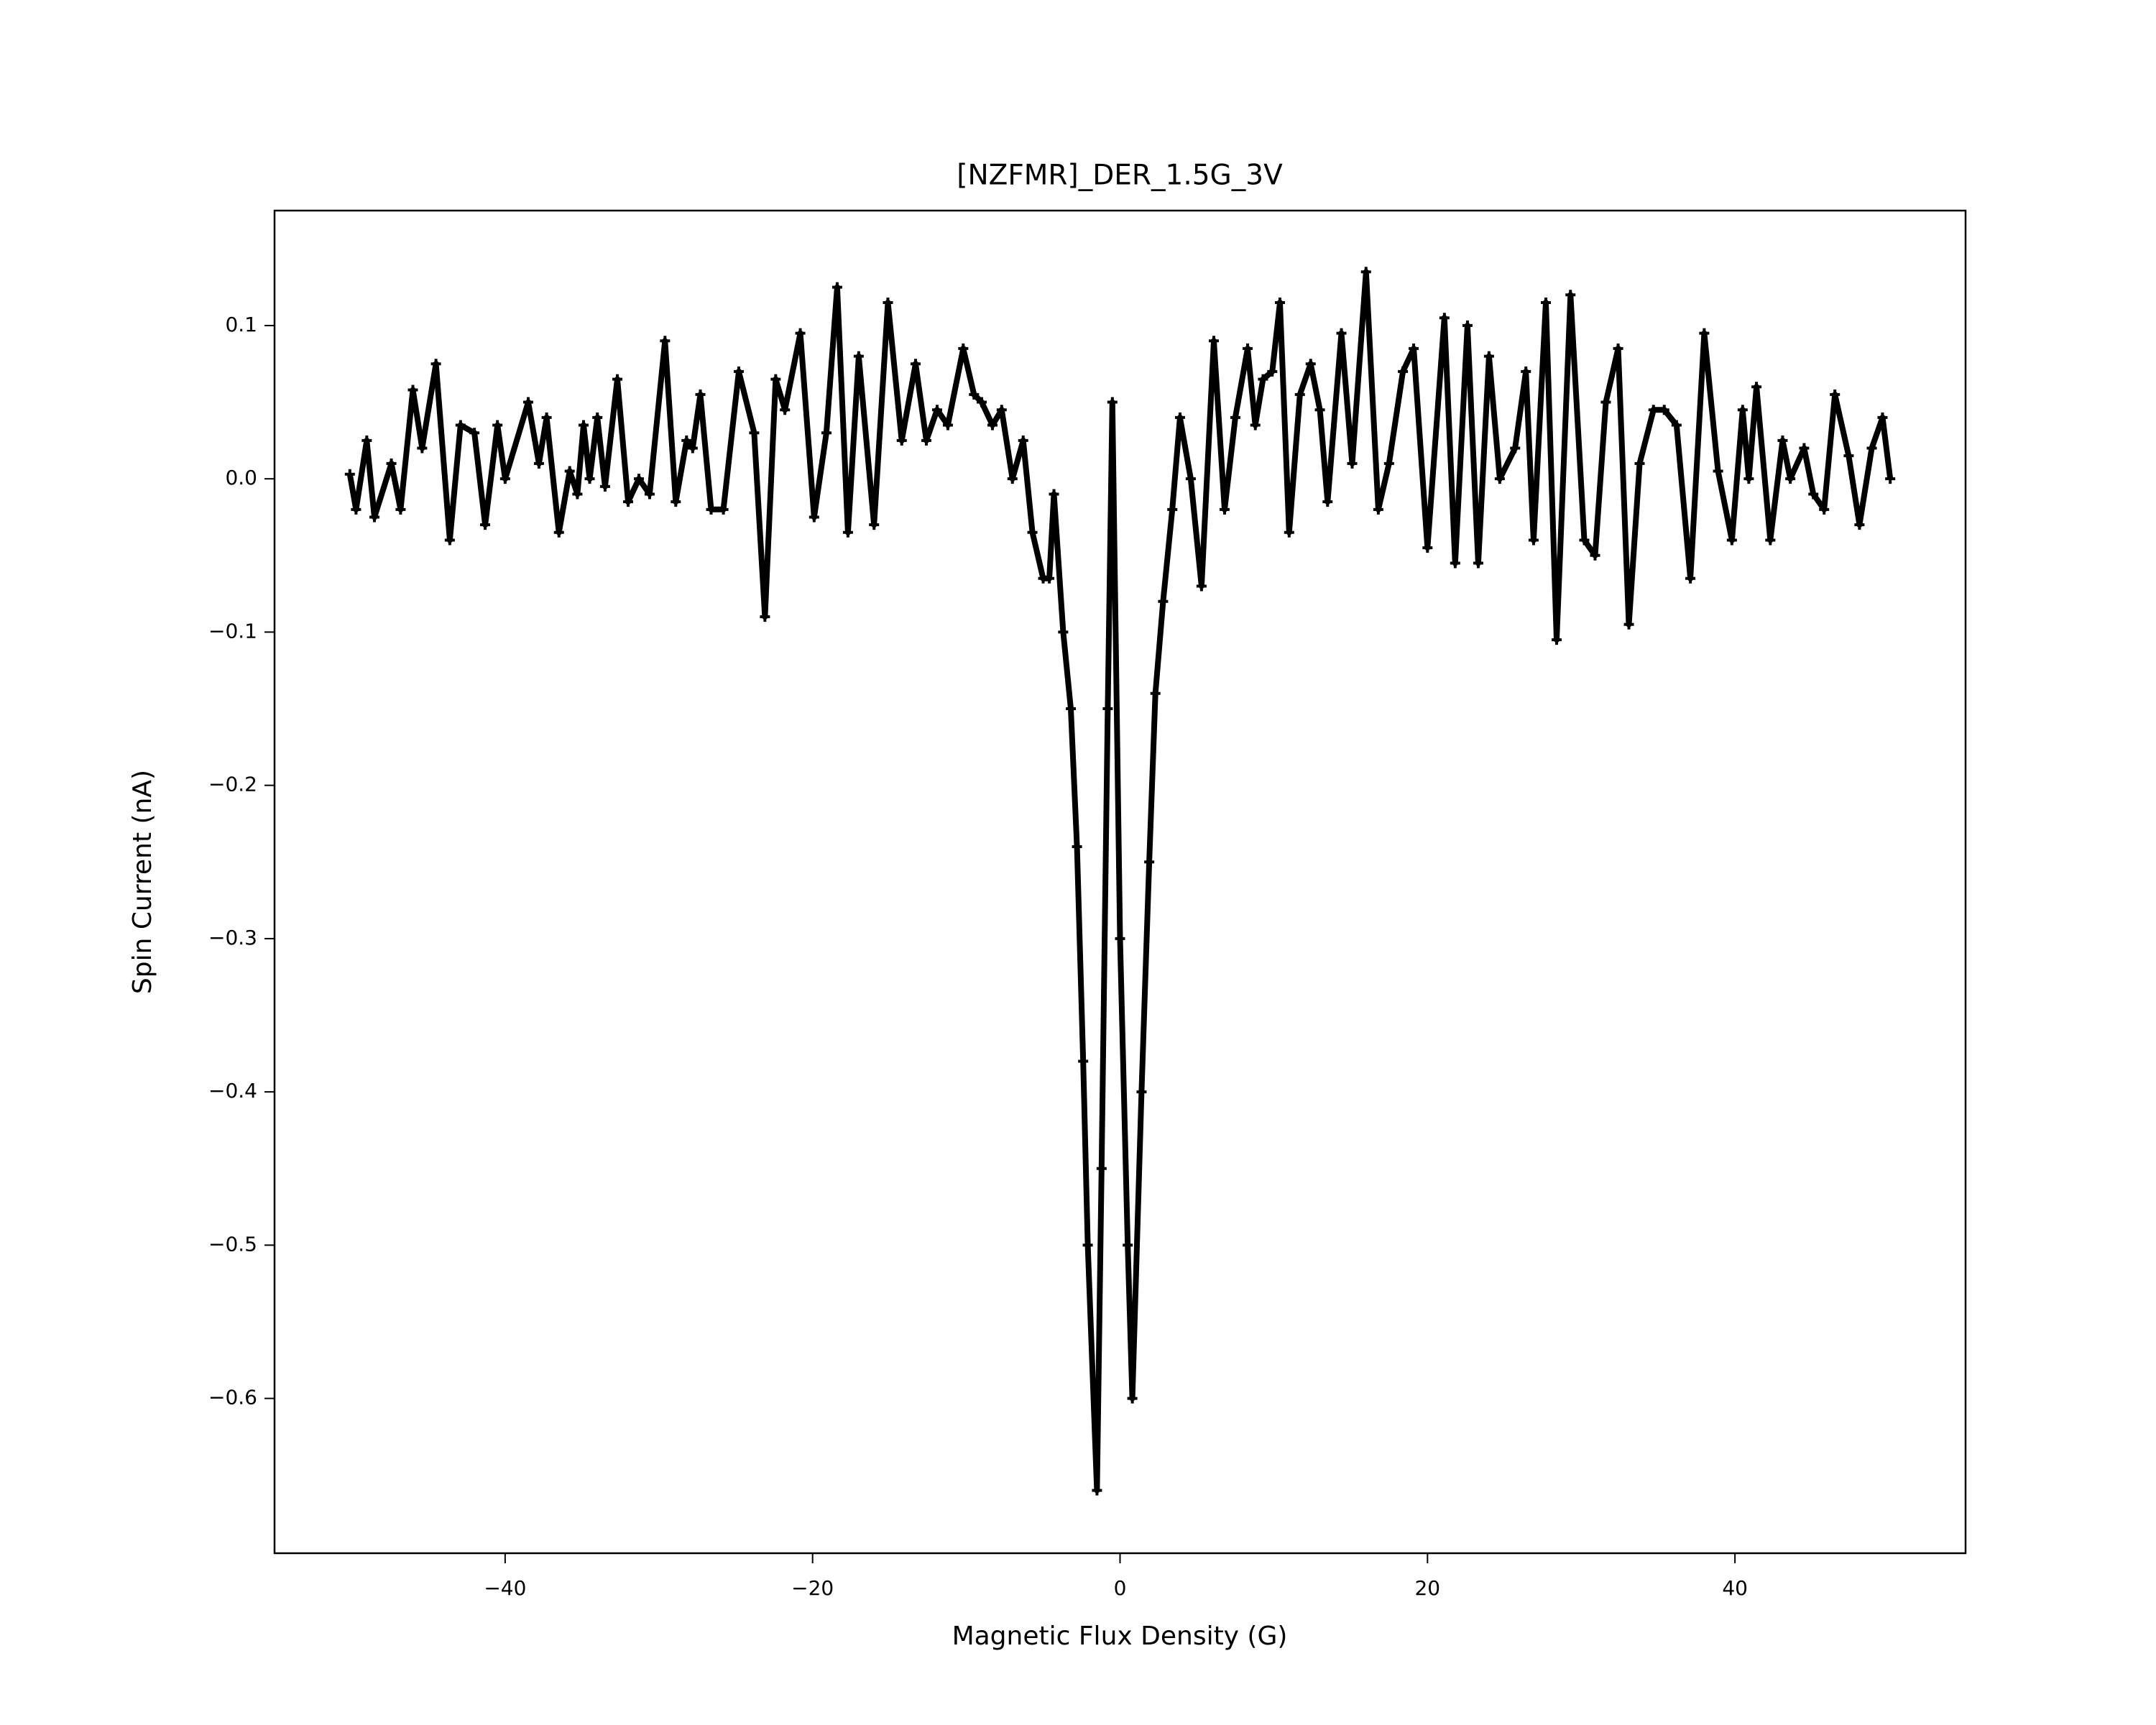  What do you see at coordinates (142, 882) in the screenshot?
I see `y-axis-label: Spin Current (nA)` at bounding box center [142, 882].